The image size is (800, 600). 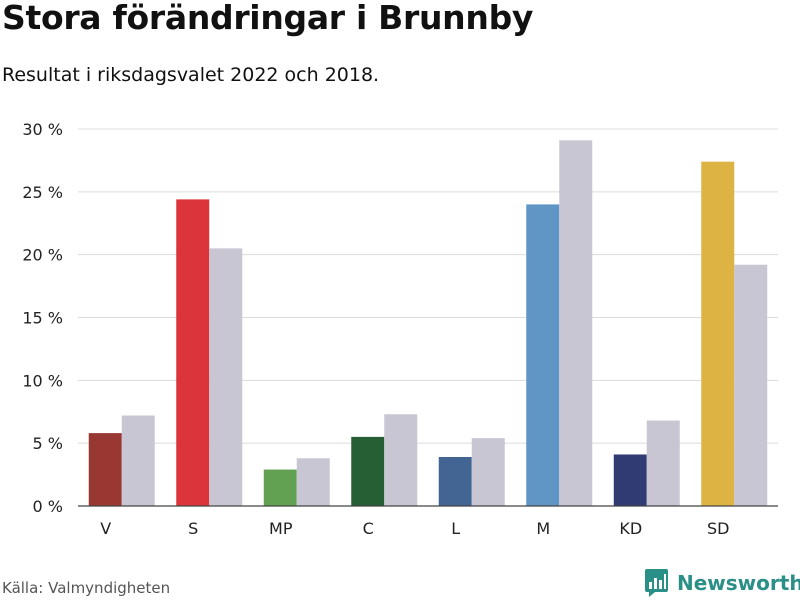 What do you see at coordinates (313, 482) in the screenshot?
I see `bar-2018-mp` at bounding box center [313, 482].